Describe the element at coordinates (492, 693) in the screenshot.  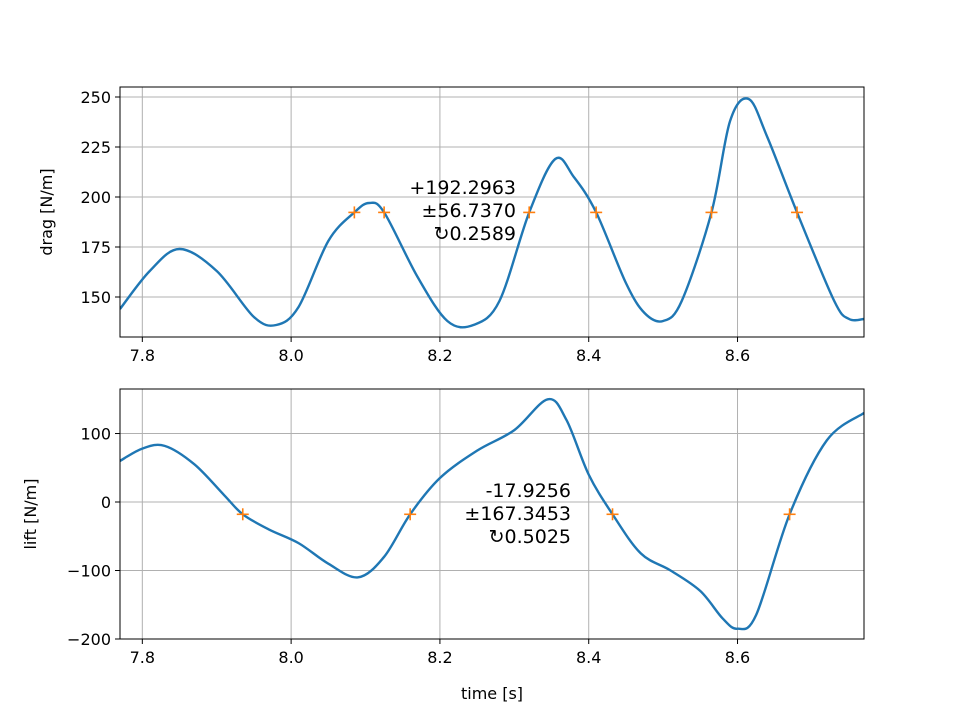
I see `x-axis-label: time [s]` at that location.